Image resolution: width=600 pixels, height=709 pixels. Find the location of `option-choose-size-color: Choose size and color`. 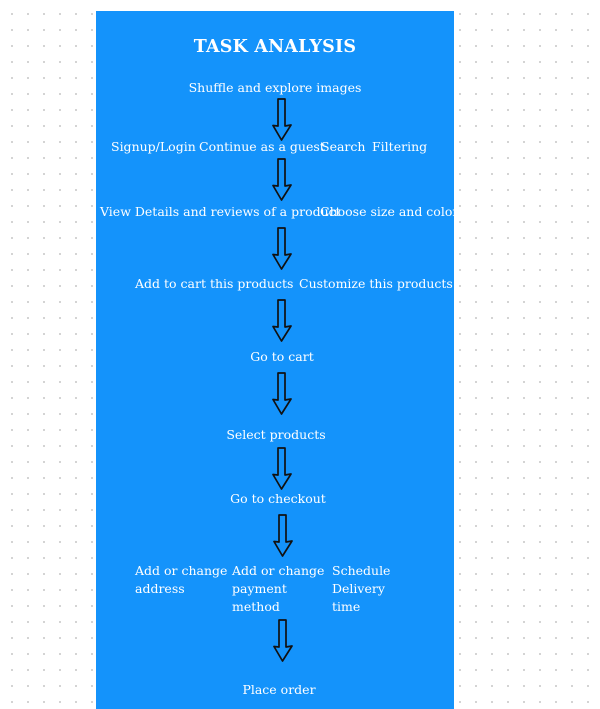

option-choose-size-color: Choose size and color is located at coordinates (389, 211).